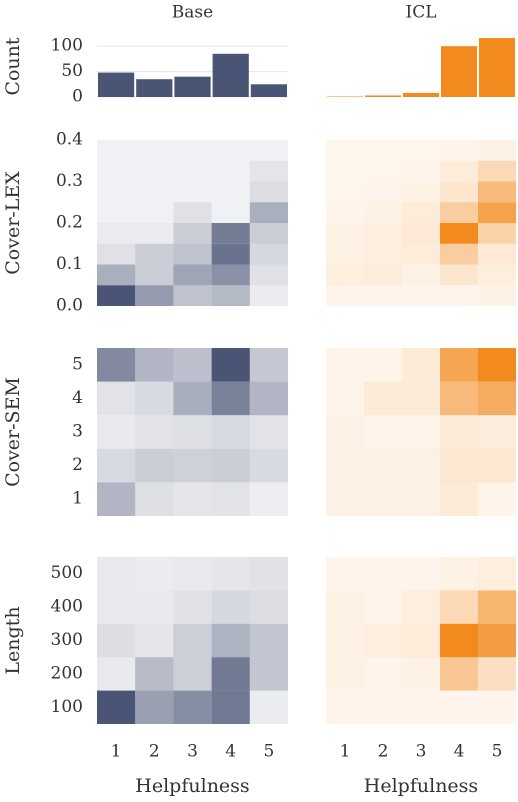  I want to click on y-tick-label: 500, so click(67, 573).